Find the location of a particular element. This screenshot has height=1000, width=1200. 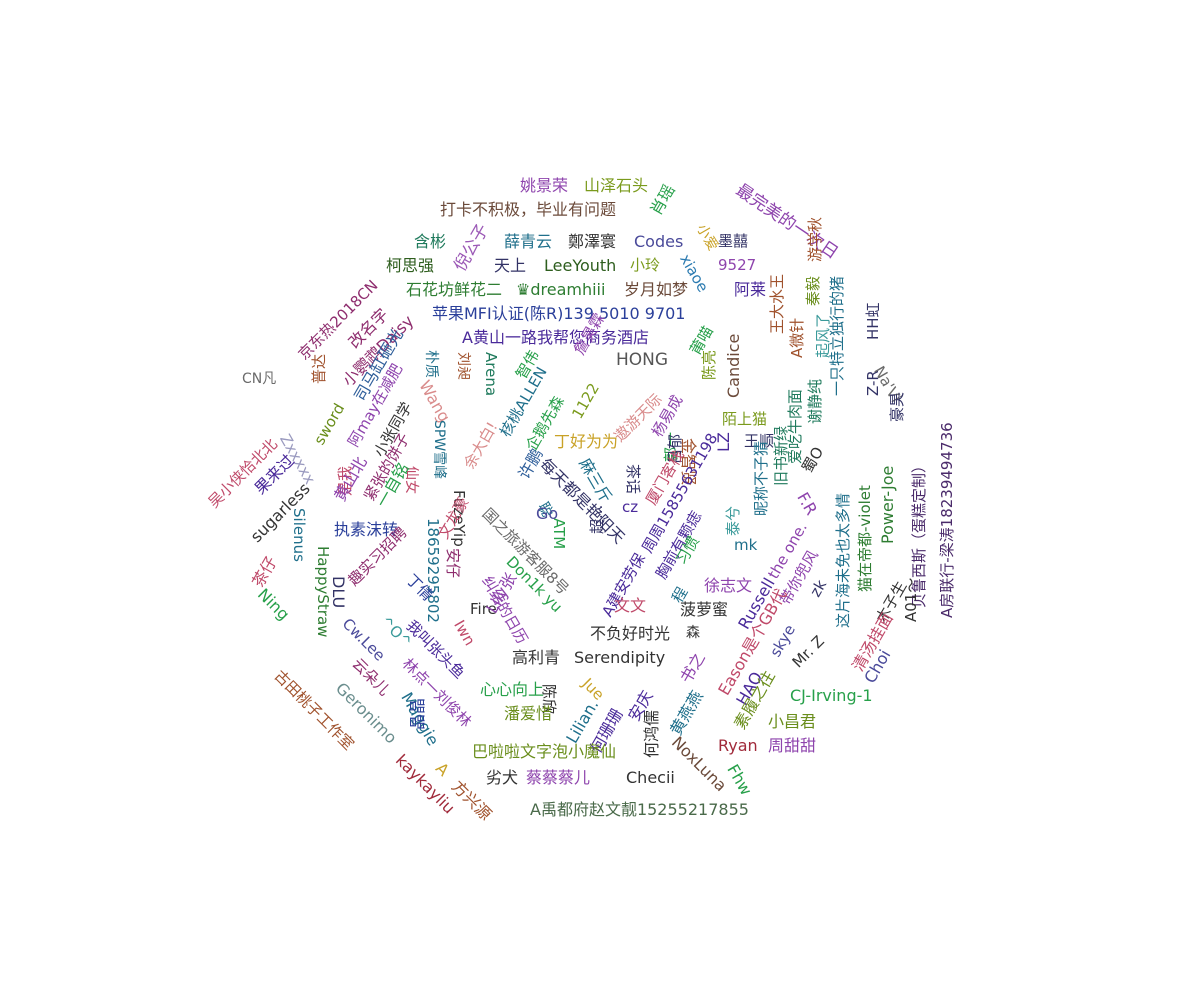

word-cloud-item: A禹都府赵文靓15255217855 is located at coordinates (639, 809).